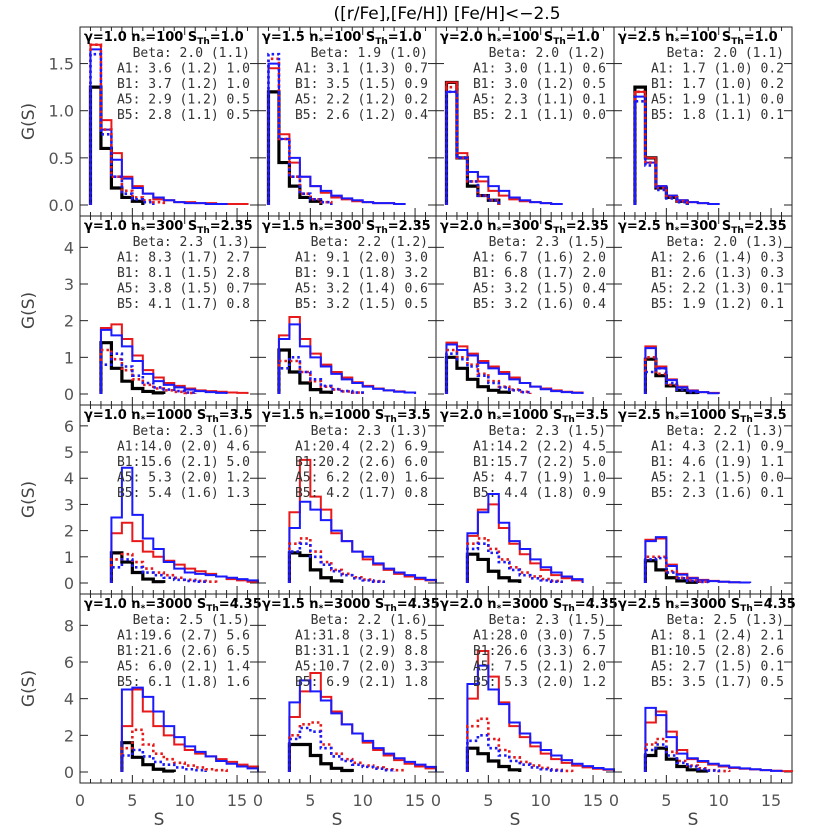  I want to click on stat-annotation: B1: 2.6 (1.3) 0.3, so click(717, 273).